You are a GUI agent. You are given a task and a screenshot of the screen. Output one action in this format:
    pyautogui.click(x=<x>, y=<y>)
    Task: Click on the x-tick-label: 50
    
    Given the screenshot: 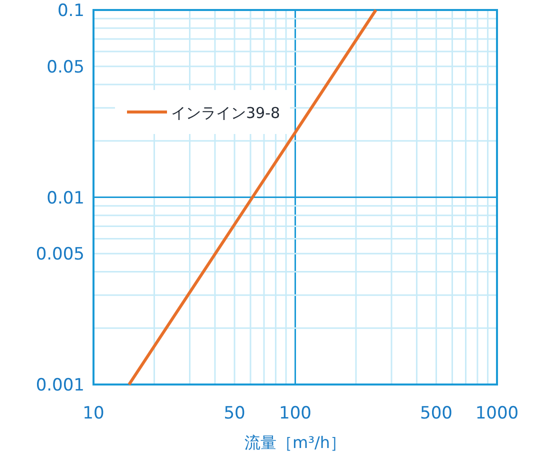 What is the action you would take?
    pyautogui.click(x=235, y=414)
    